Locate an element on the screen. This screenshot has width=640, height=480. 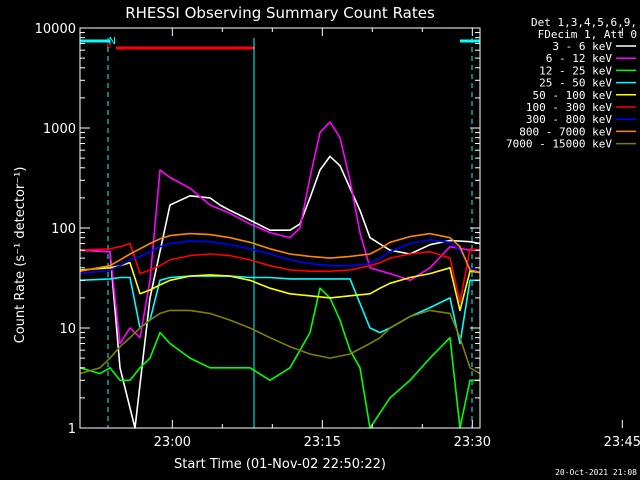
flag-bars: NF is located at coordinates (280, 45).